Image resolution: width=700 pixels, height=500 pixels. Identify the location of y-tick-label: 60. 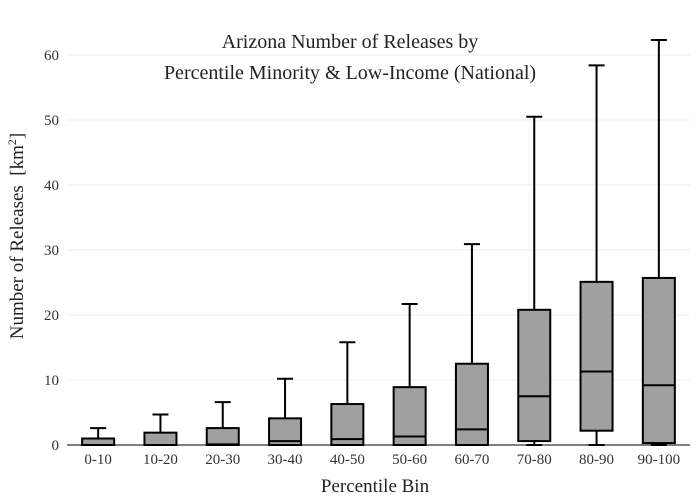
(51, 56).